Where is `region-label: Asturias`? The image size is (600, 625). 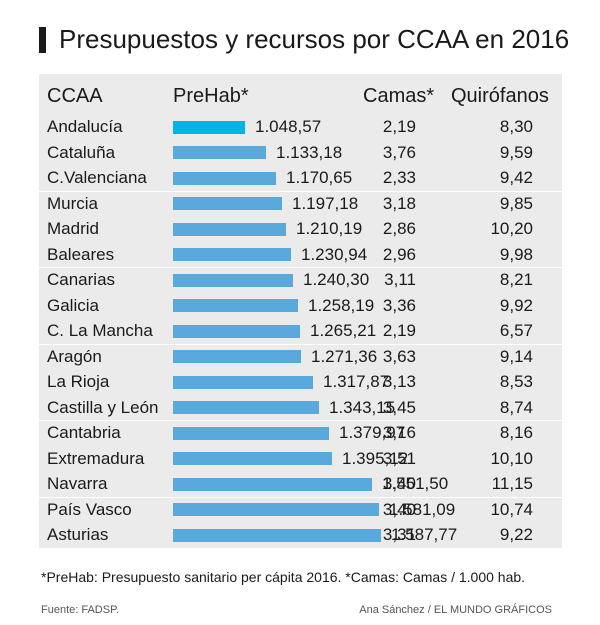
region-label: Asturias is located at coordinates (78, 534).